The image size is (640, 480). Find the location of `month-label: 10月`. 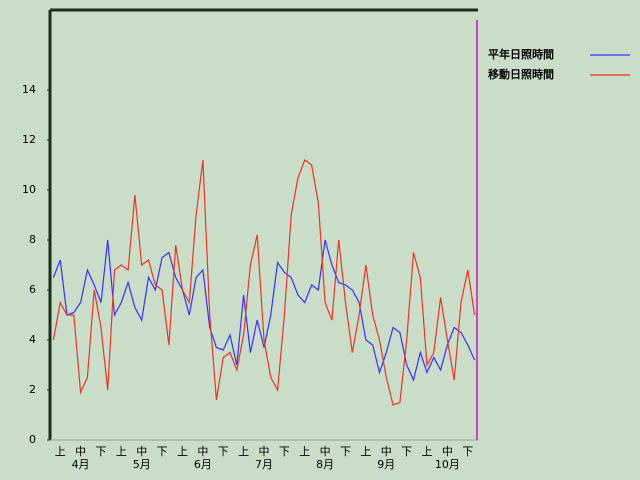

month-label: 10月 is located at coordinates (447, 464).